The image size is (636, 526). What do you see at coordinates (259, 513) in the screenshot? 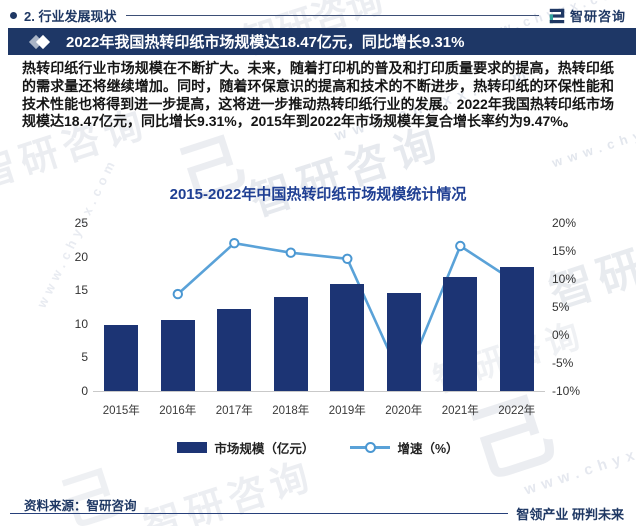
I see `footer-divider` at bounding box center [259, 513].